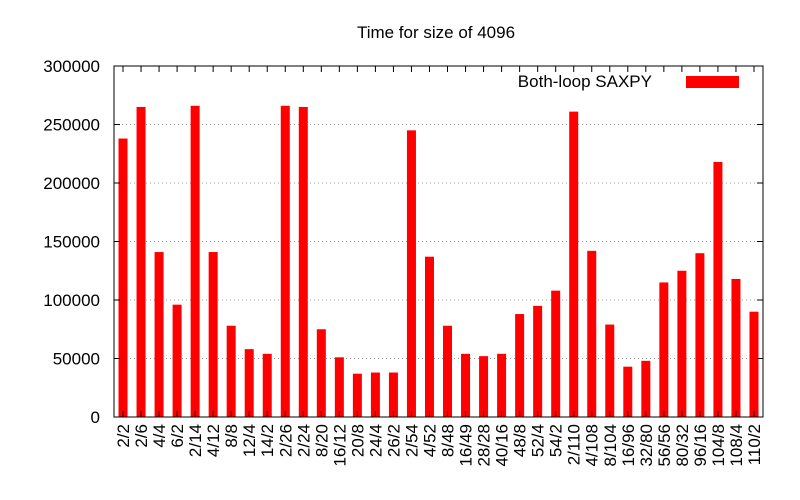 The image size is (800, 500). What do you see at coordinates (712, 82) in the screenshot?
I see `legend-swatch` at bounding box center [712, 82].